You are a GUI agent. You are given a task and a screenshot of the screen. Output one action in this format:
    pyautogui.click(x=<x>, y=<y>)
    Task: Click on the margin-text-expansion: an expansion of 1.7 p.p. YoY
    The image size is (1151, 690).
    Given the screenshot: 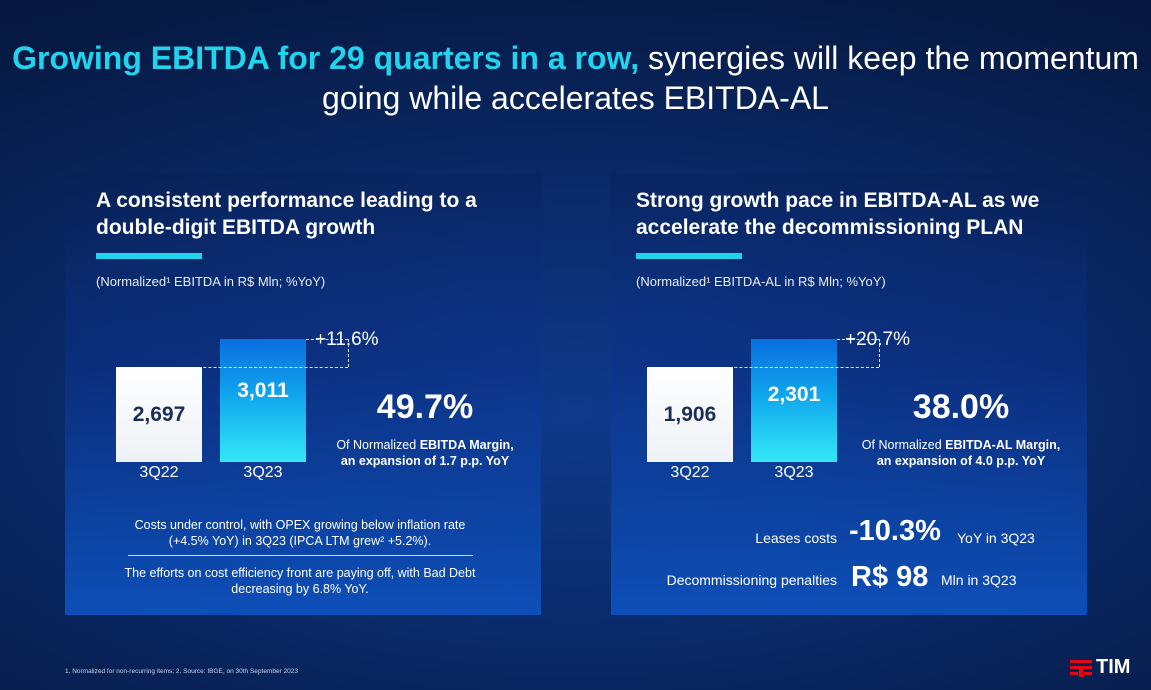 What is the action you would take?
    pyautogui.click(x=425, y=461)
    